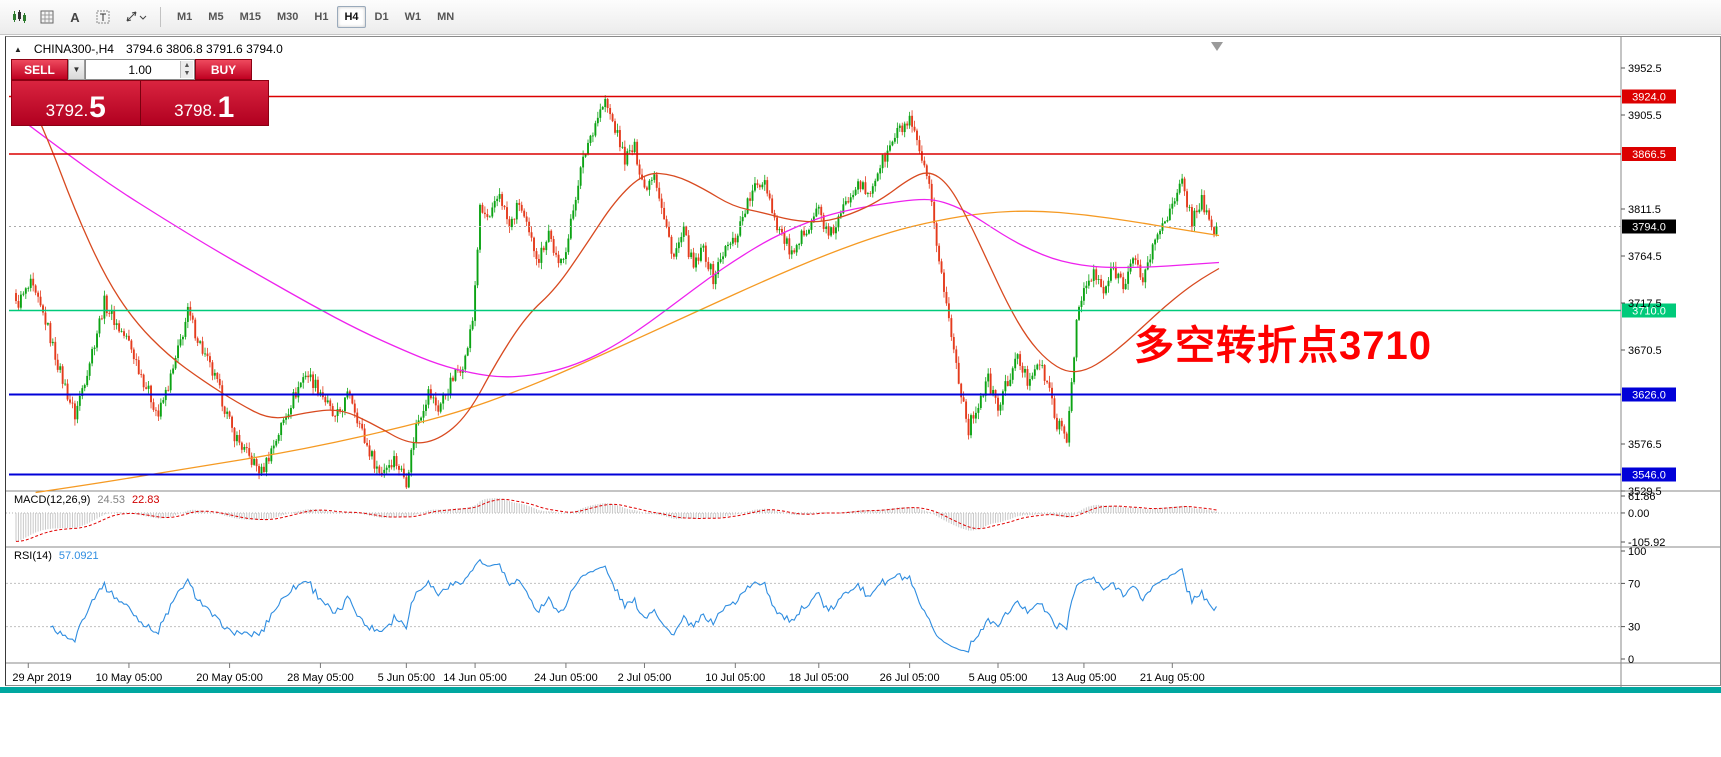 This screenshot has width=1721, height=757. I want to click on volume-spinner: ▲ ▼, so click(186, 69).